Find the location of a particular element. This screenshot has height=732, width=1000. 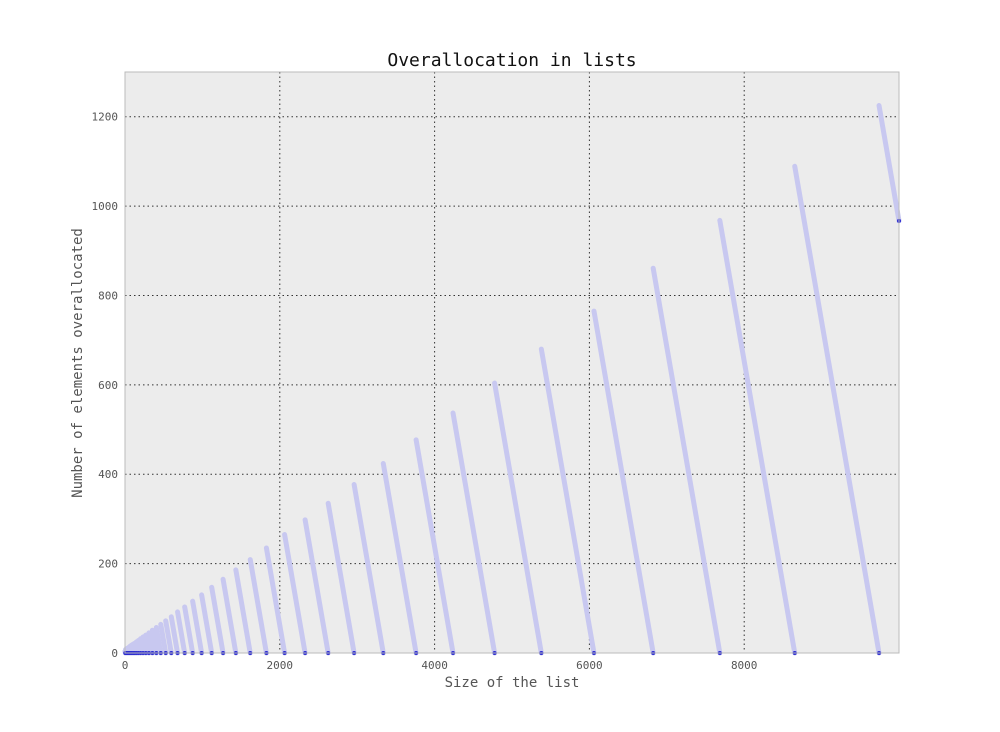

x-tick-label: 6000 is located at coordinates (589, 665).